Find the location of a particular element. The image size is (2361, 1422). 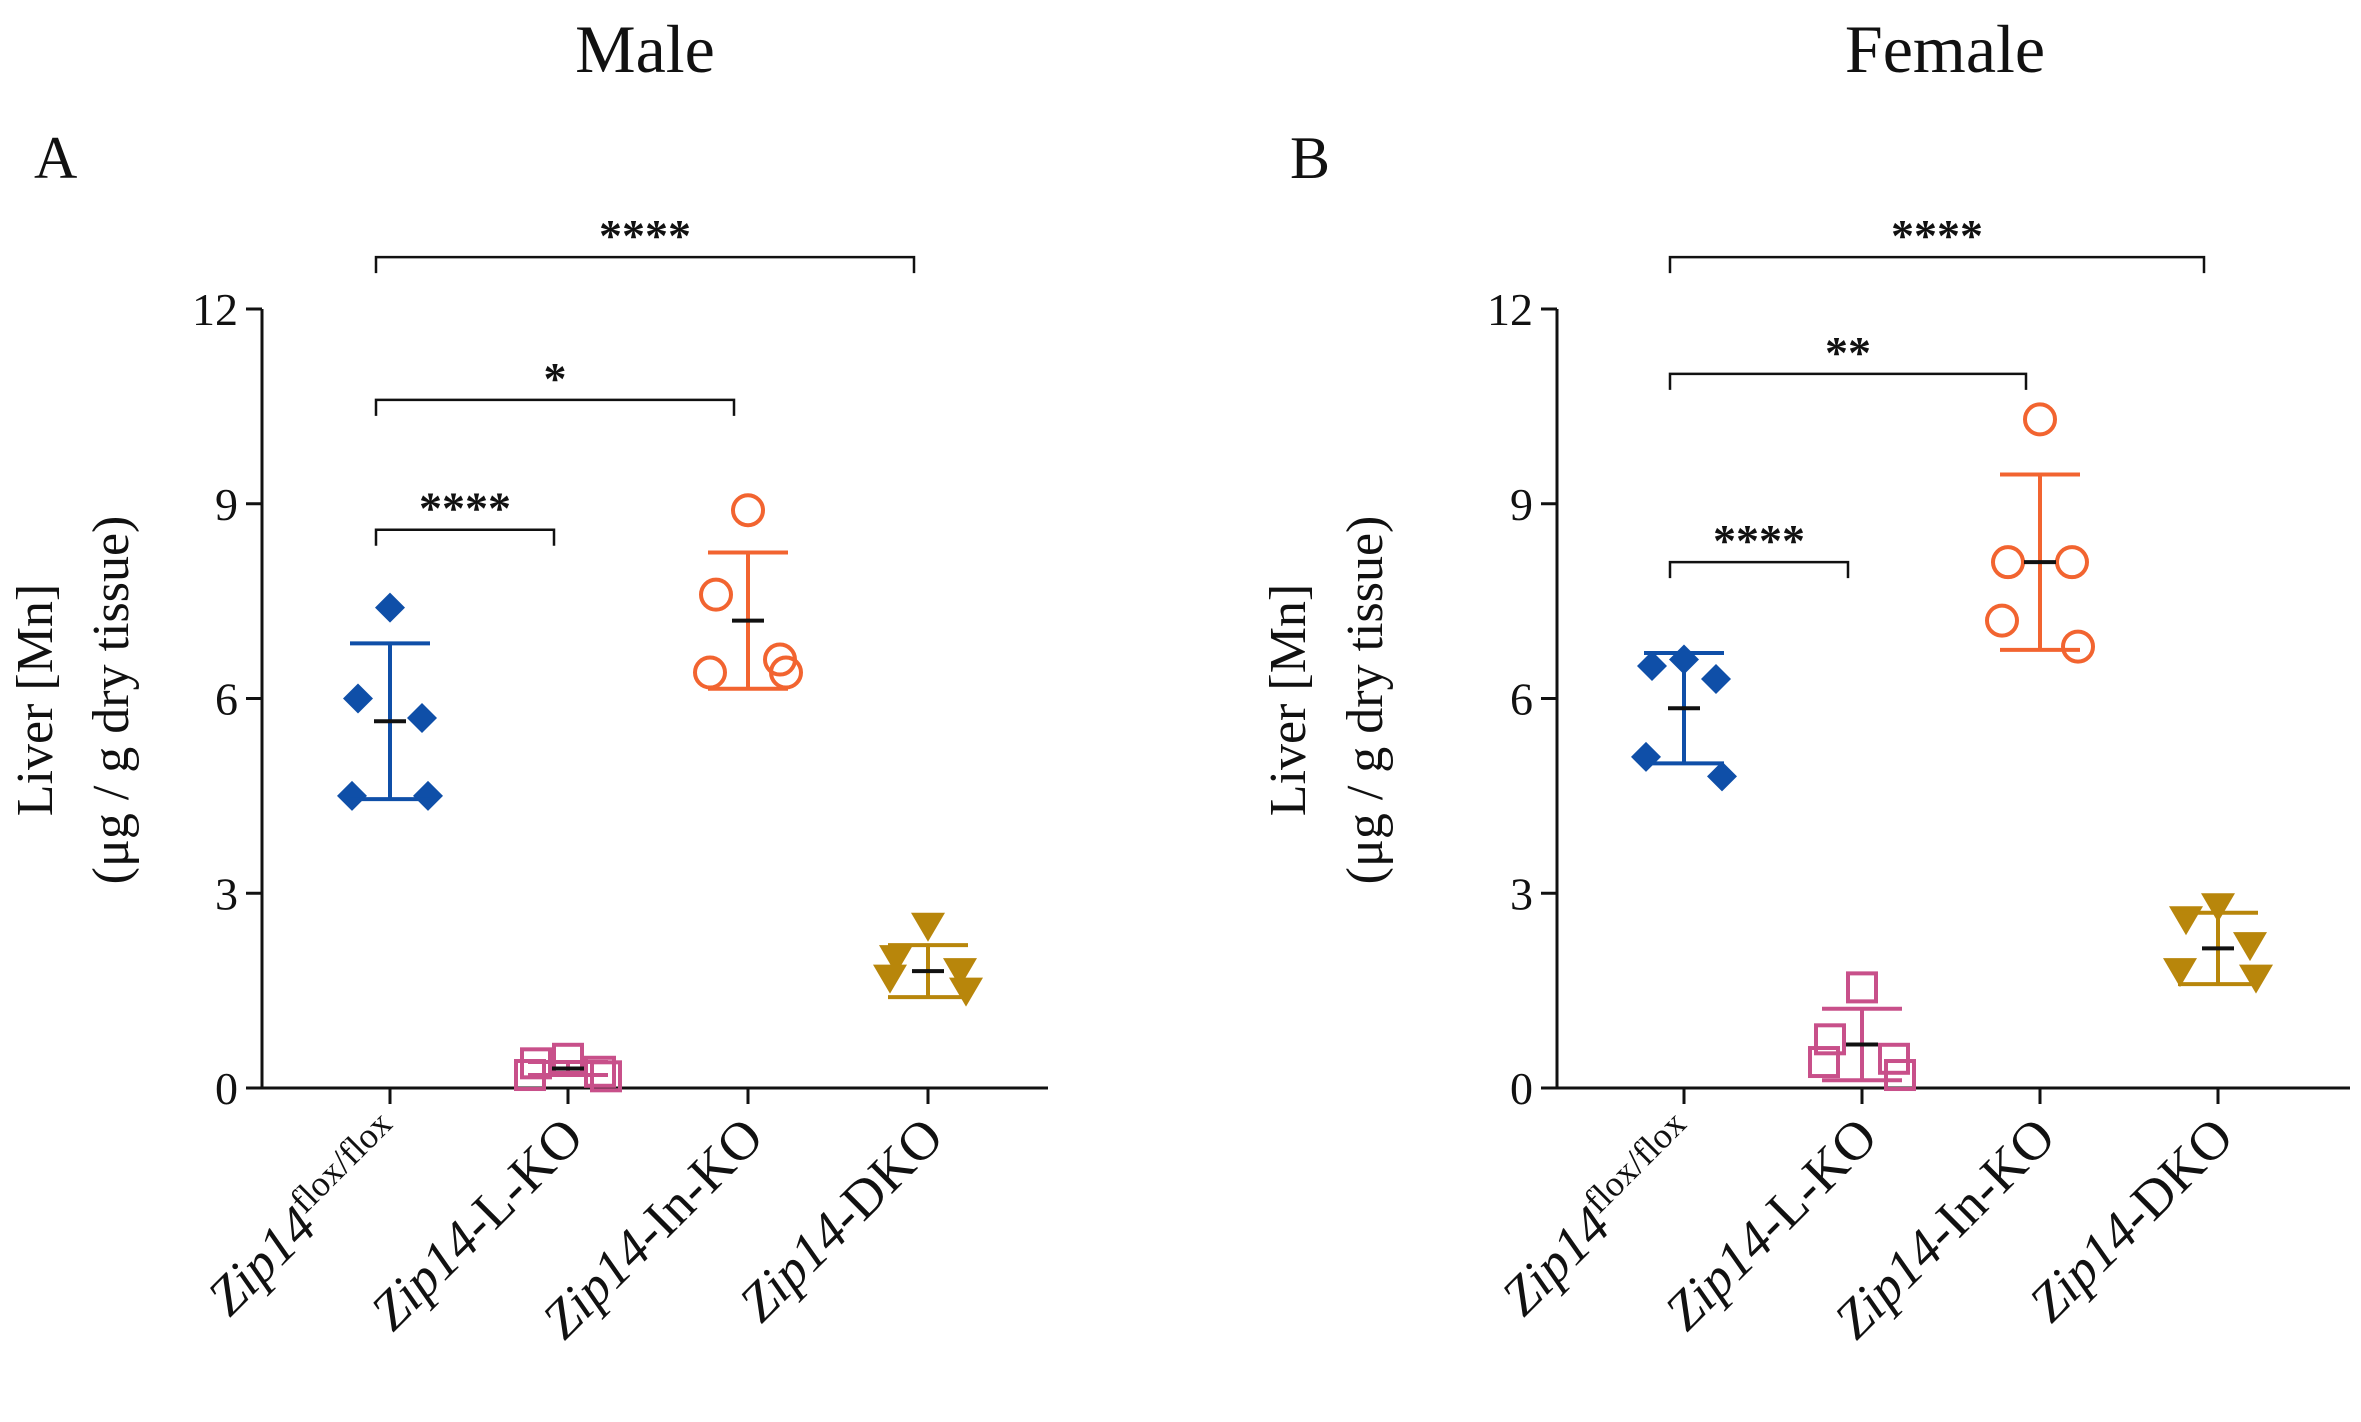

panel-title: Male is located at coordinates (645, 49).